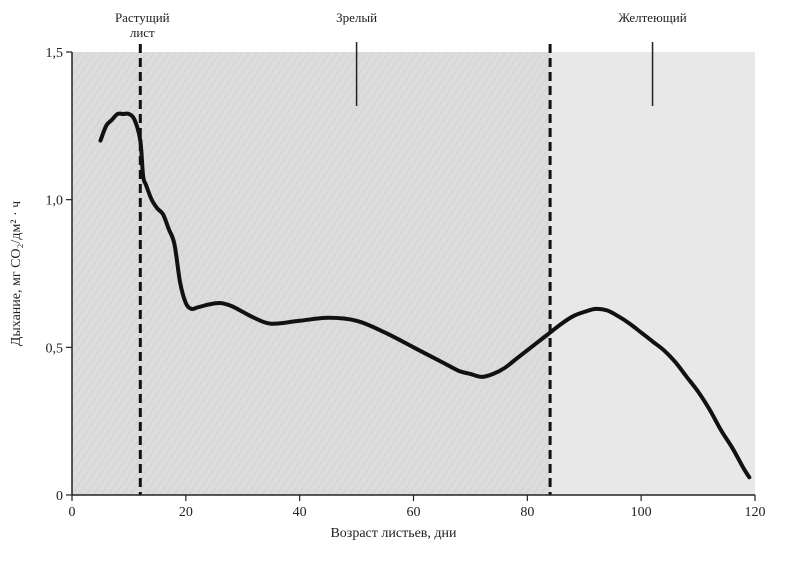 This screenshot has height=572, width=796. What do you see at coordinates (142, 25) in the screenshot?
I see `phase-label: Растущий лист` at bounding box center [142, 25].